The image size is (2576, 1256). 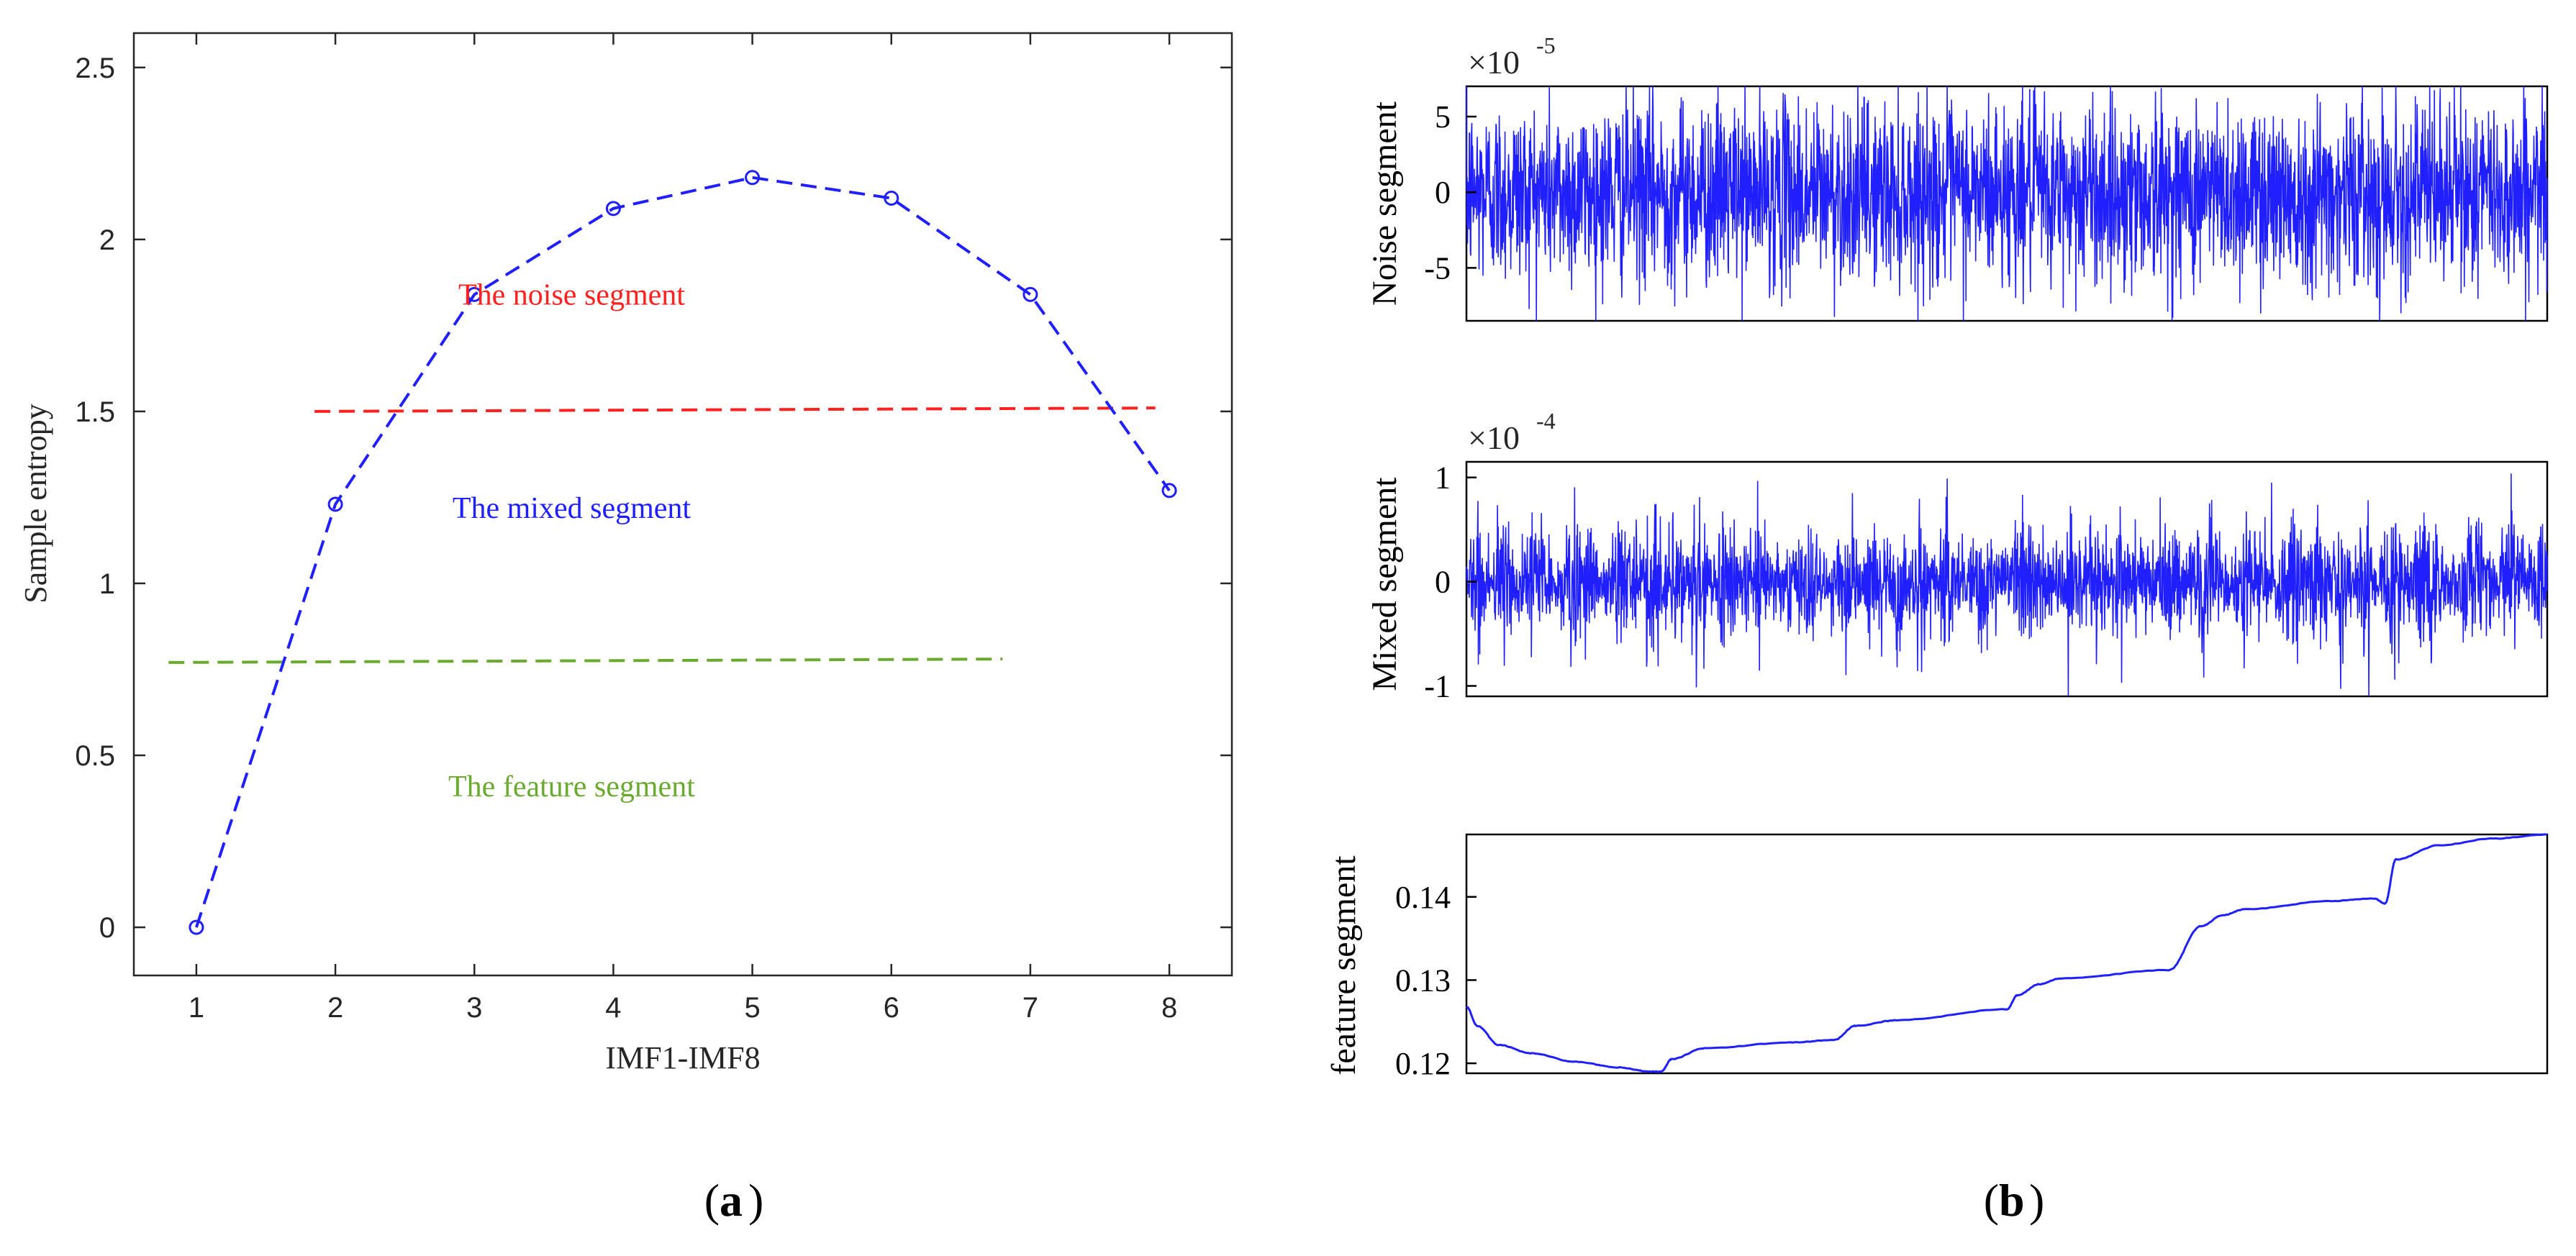 I want to click on y-tick-label: 5, so click(x=1443, y=117).